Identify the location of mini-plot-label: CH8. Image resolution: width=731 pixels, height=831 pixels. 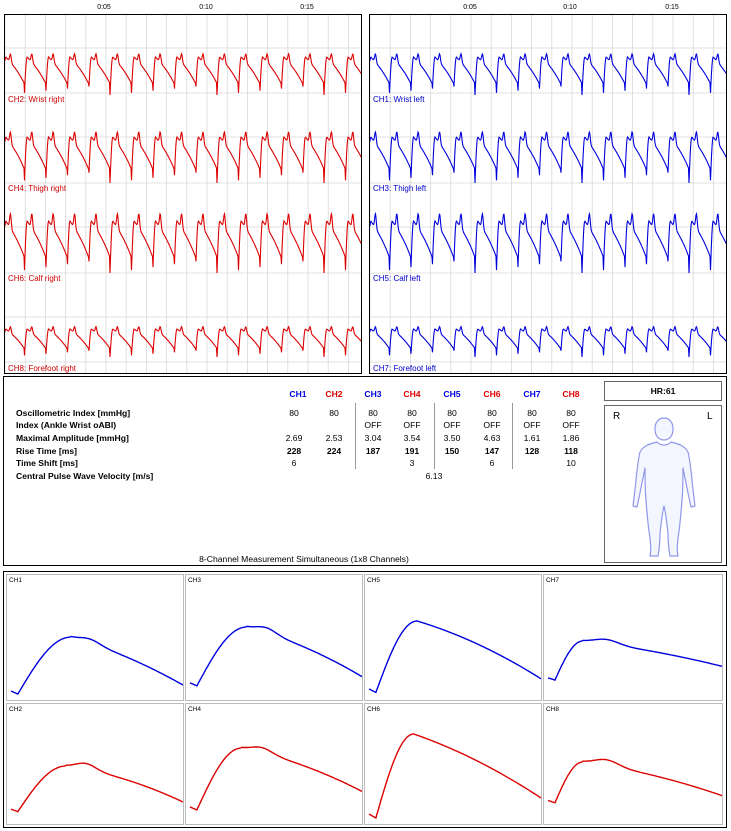
(553, 709).